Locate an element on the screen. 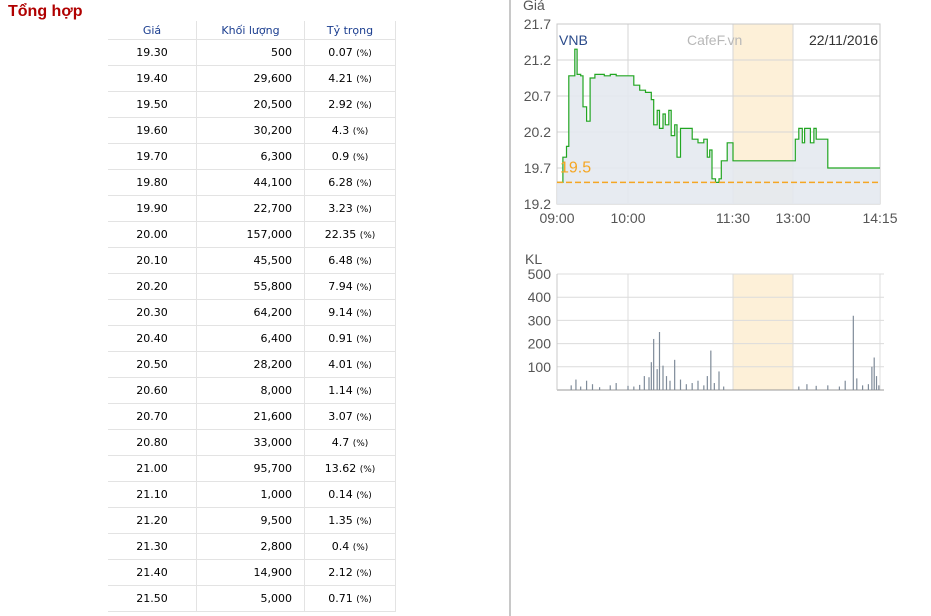 Image resolution: width=931 pixels, height=616 pixels. price-cell: 20.60 is located at coordinates (152, 390).